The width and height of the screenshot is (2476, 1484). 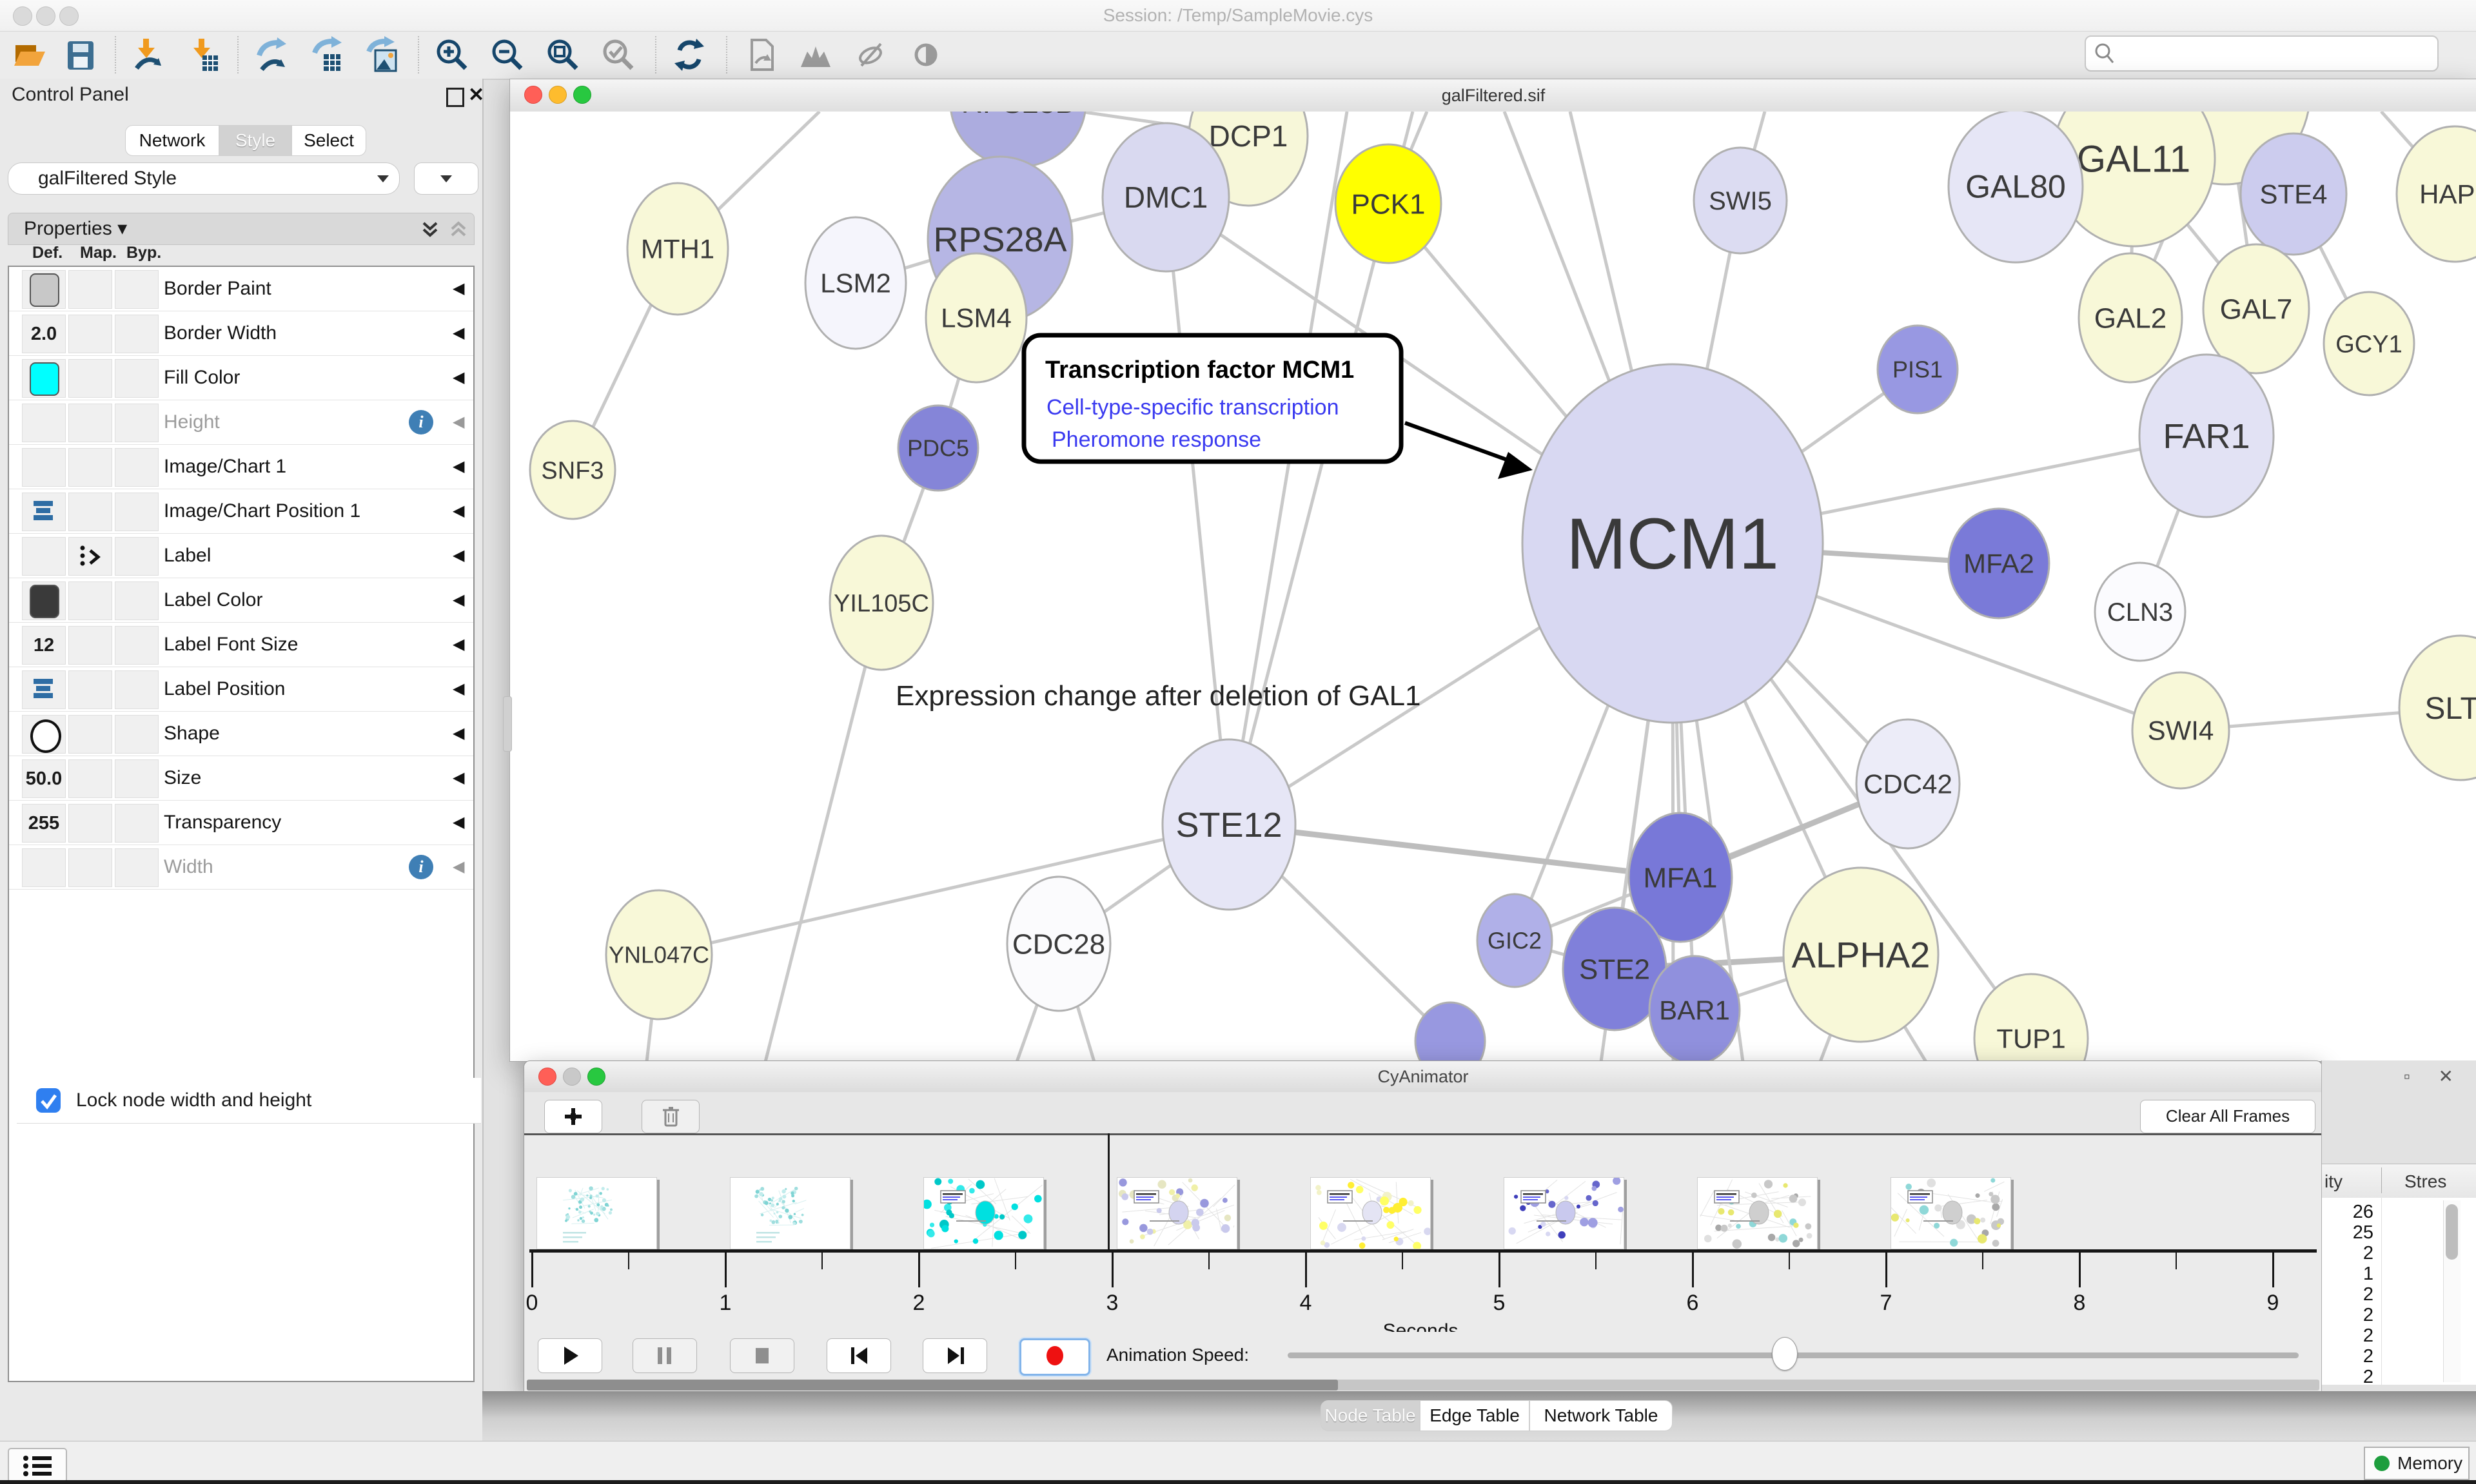 I want to click on network-node-STE4: STE4, so click(x=2293, y=194).